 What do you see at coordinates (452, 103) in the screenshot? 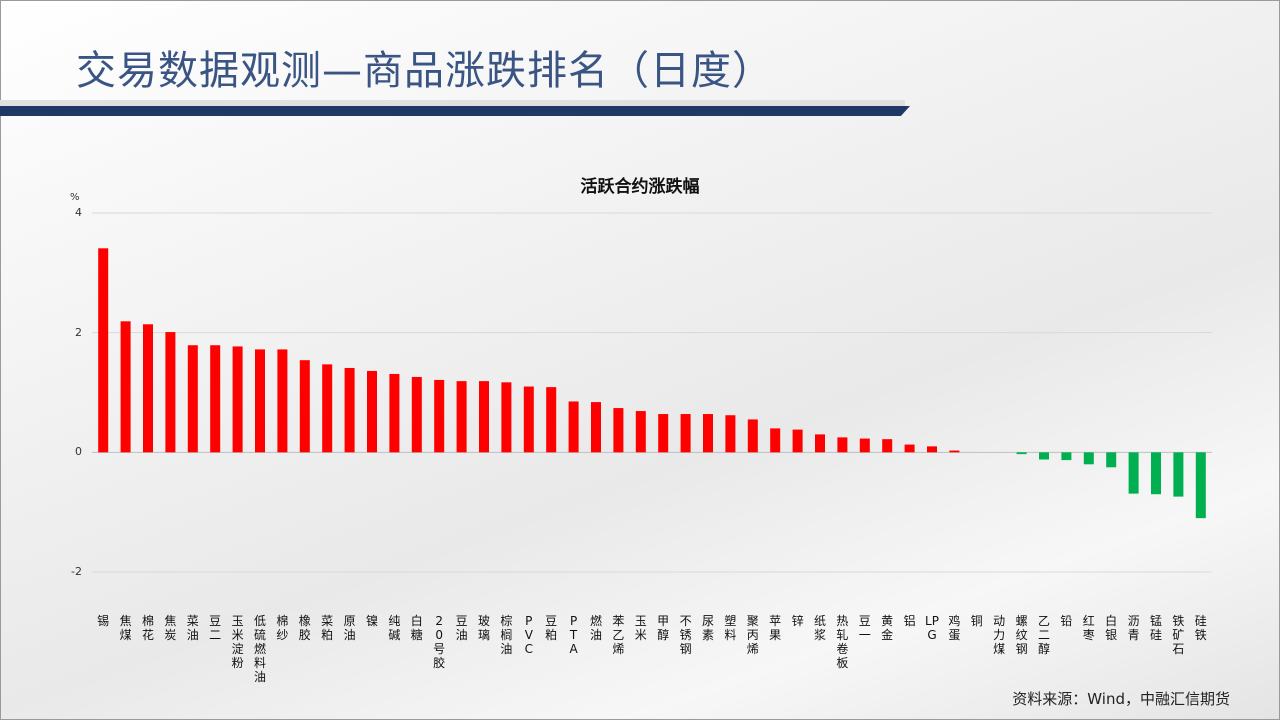
I see `title-underline-shadow` at bounding box center [452, 103].